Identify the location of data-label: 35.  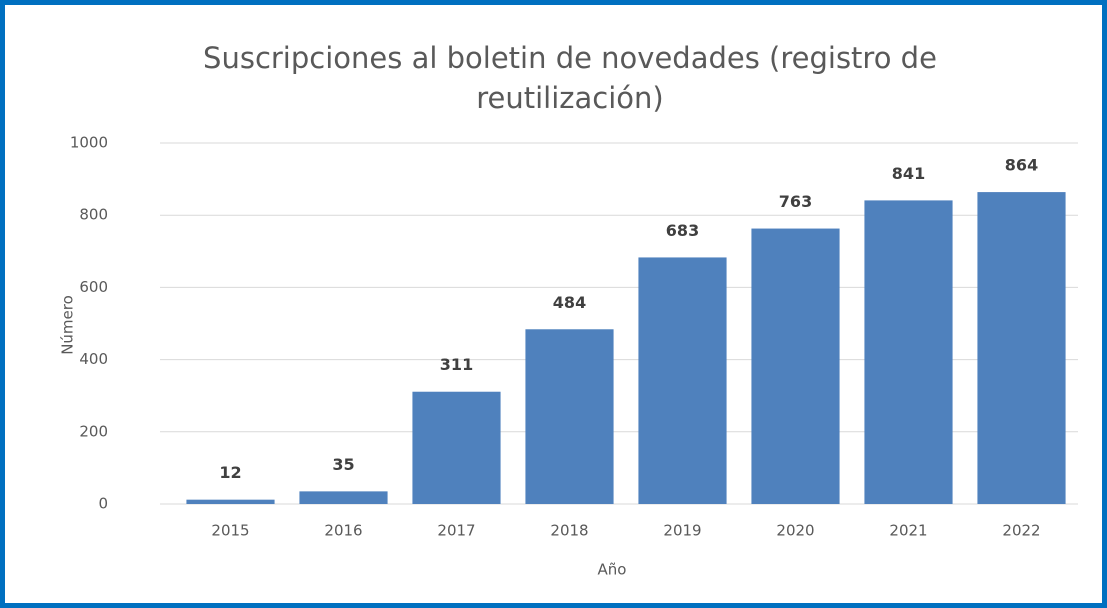
(343, 464).